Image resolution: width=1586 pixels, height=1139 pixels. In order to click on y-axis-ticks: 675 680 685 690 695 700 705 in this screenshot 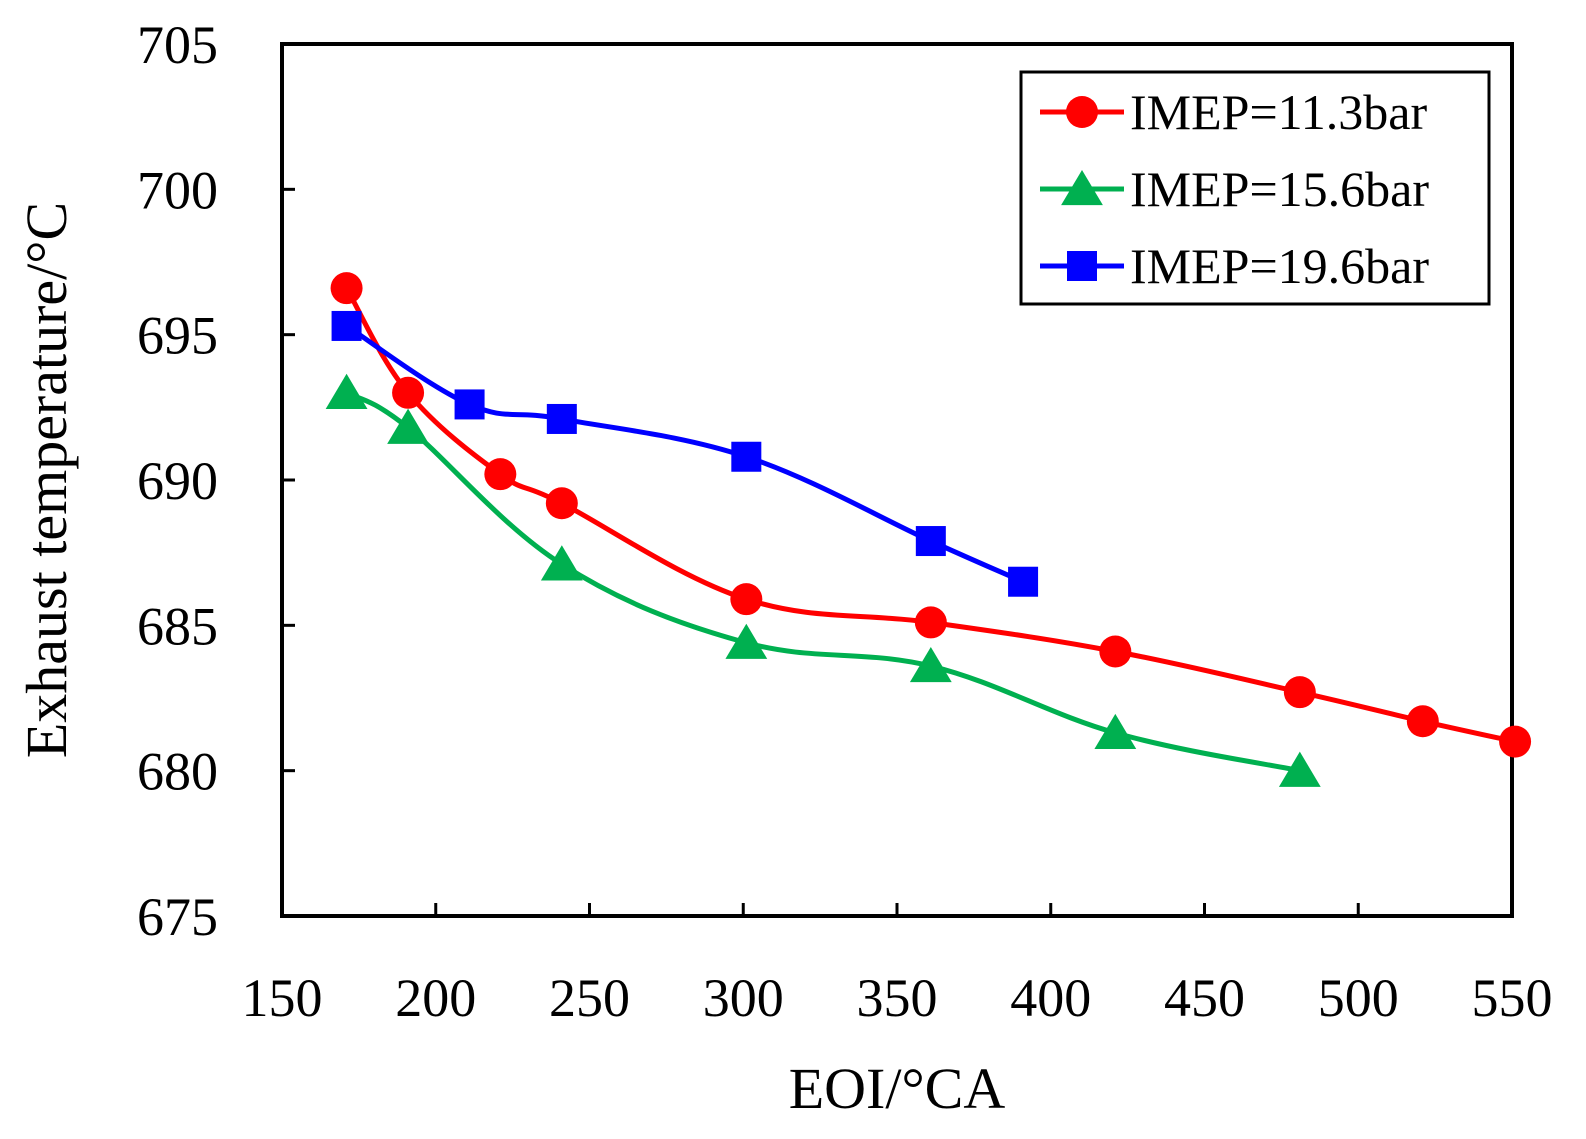, I will do `click(216, 481)`.